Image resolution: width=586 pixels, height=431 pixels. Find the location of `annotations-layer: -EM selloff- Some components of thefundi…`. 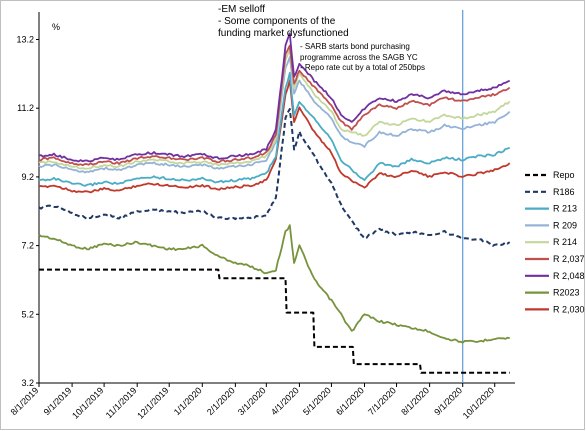

annotations-layer: -EM selloff- Some components of thefundi… is located at coordinates (321, 38).